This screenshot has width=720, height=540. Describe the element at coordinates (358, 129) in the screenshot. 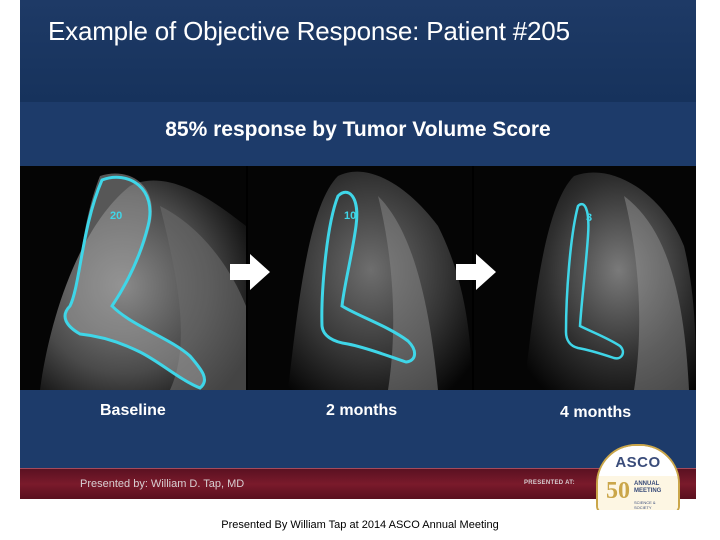

I see `slide-subtitle: 85% response by Tumor Volume Score` at that location.